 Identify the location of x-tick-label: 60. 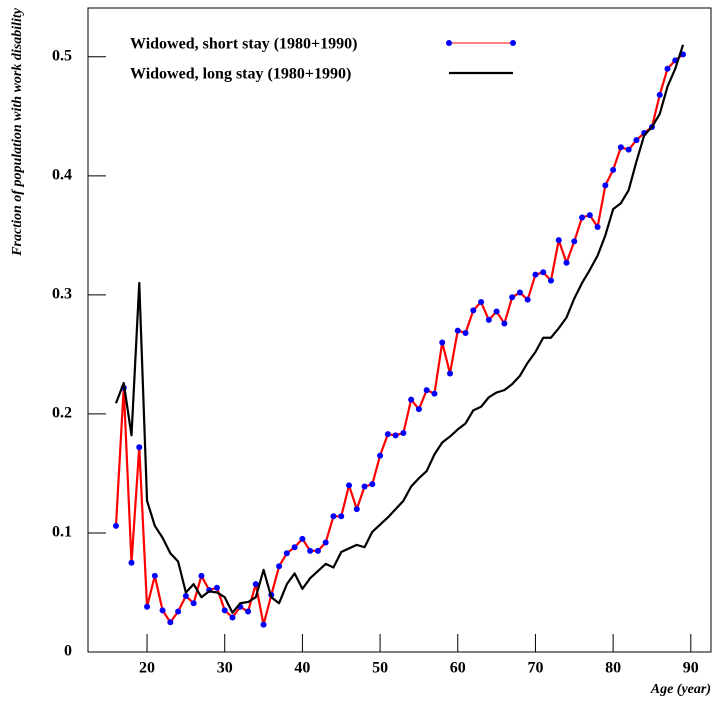
(458, 668).